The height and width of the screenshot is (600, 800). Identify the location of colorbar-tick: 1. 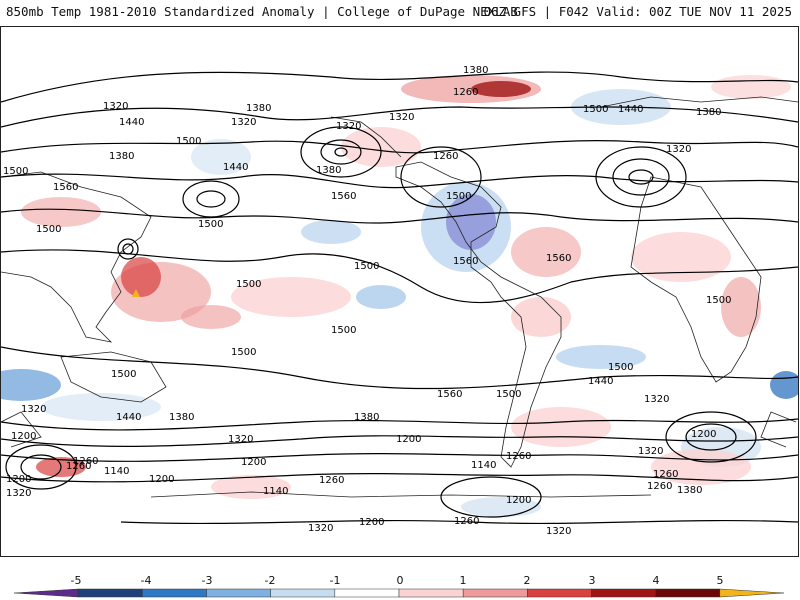
(463, 580).